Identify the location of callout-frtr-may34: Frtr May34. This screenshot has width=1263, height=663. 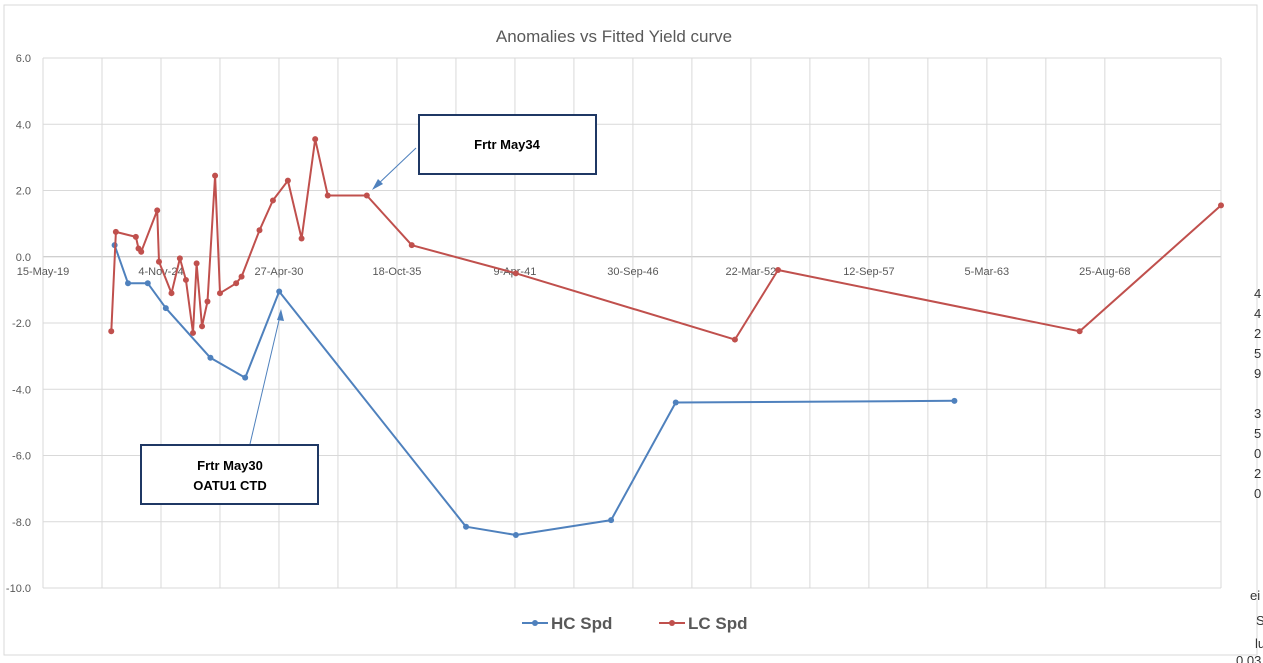
(484, 152).